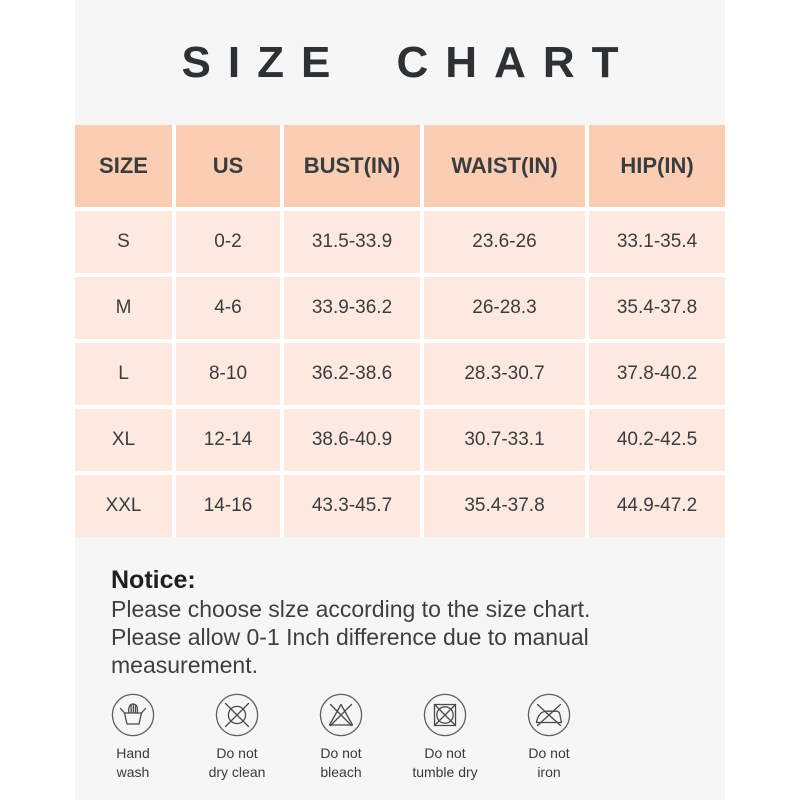 This screenshot has height=800, width=800. I want to click on cell-bust: 38.6-40.9, so click(352, 440).